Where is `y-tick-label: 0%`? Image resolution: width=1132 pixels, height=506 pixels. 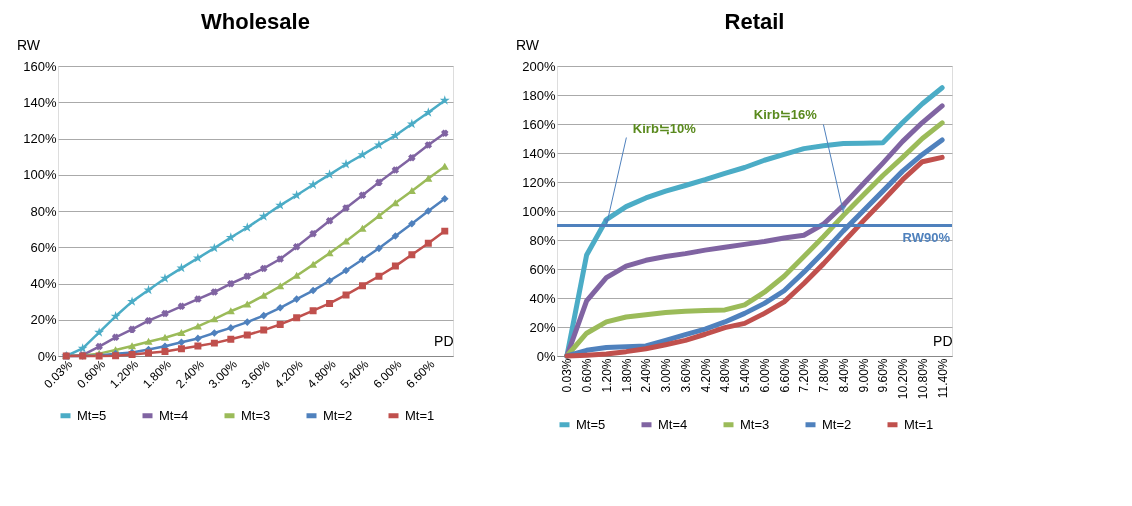
y-tick-label: 0% is located at coordinates (47, 356).